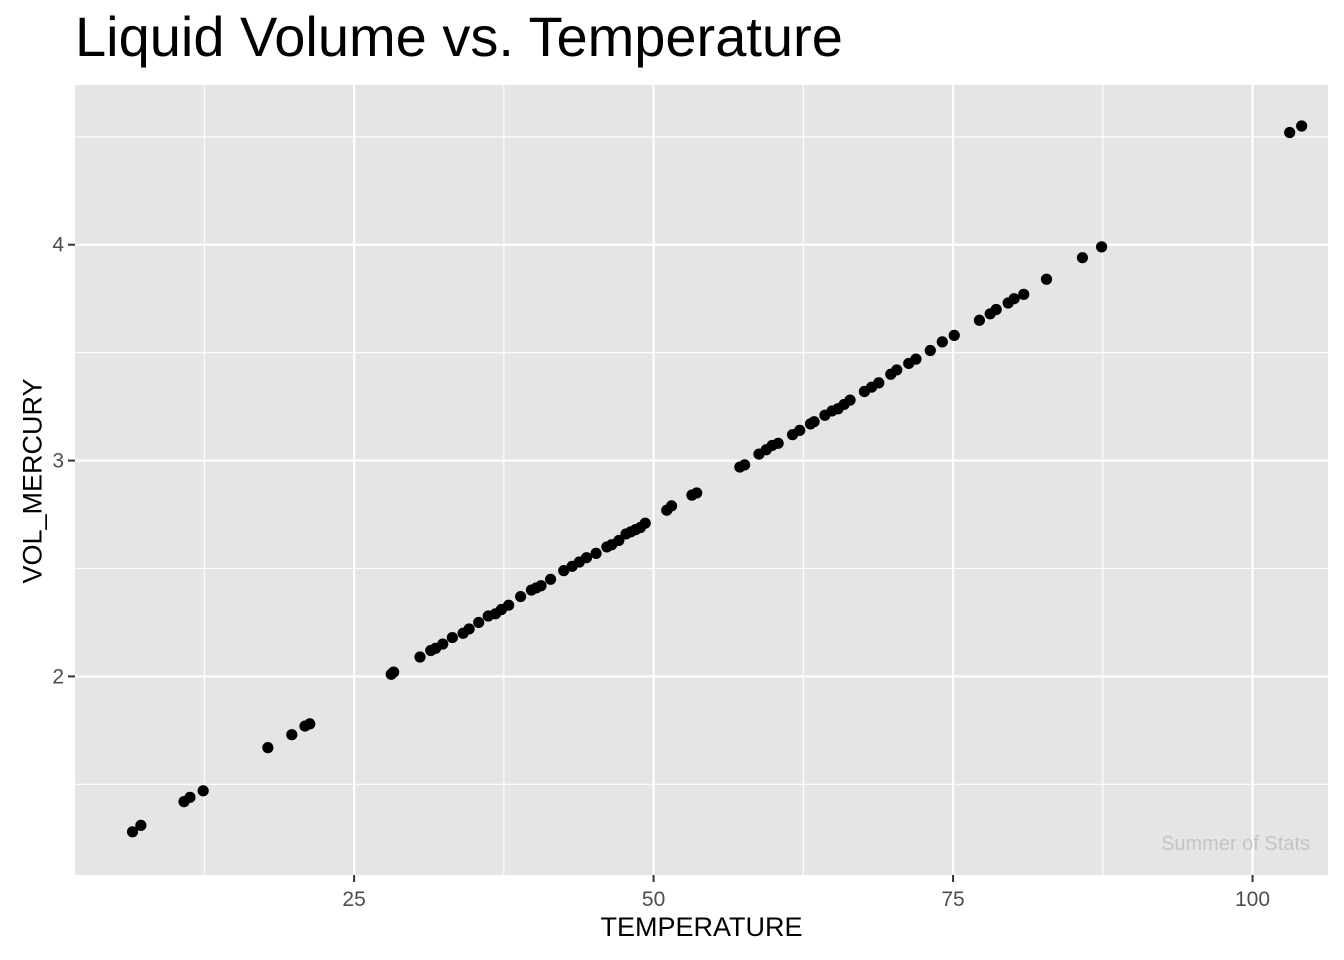  Describe the element at coordinates (32, 481) in the screenshot. I see `y-axis-title: VOL_MERCURY` at that location.